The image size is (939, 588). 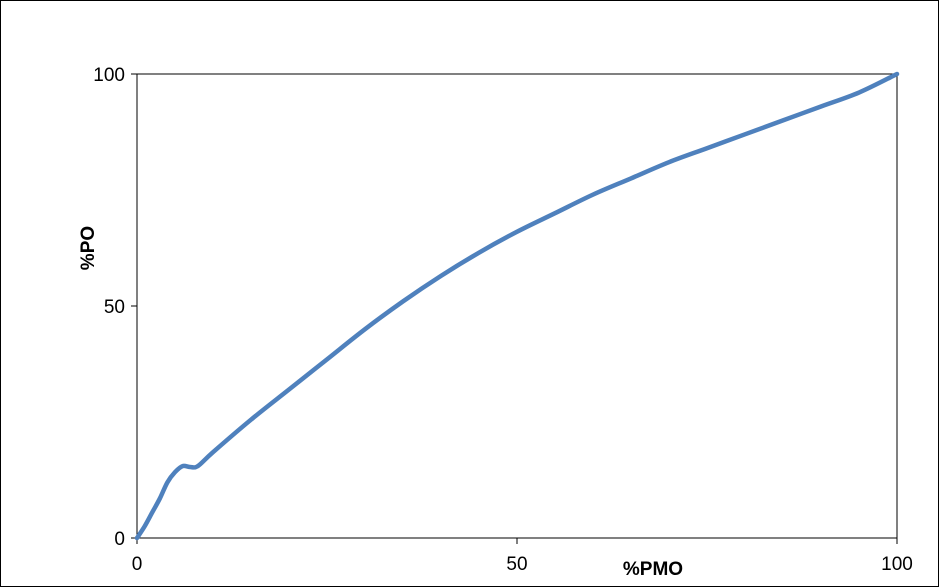 What do you see at coordinates (109, 75) in the screenshot?
I see `y-tick-label: 100` at bounding box center [109, 75].